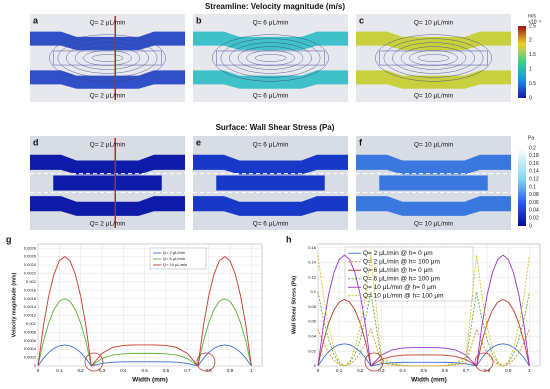 Image resolution: width=550 pixels, height=389 pixels. I want to click on y-tick-label: 0.12, so click(312, 276).